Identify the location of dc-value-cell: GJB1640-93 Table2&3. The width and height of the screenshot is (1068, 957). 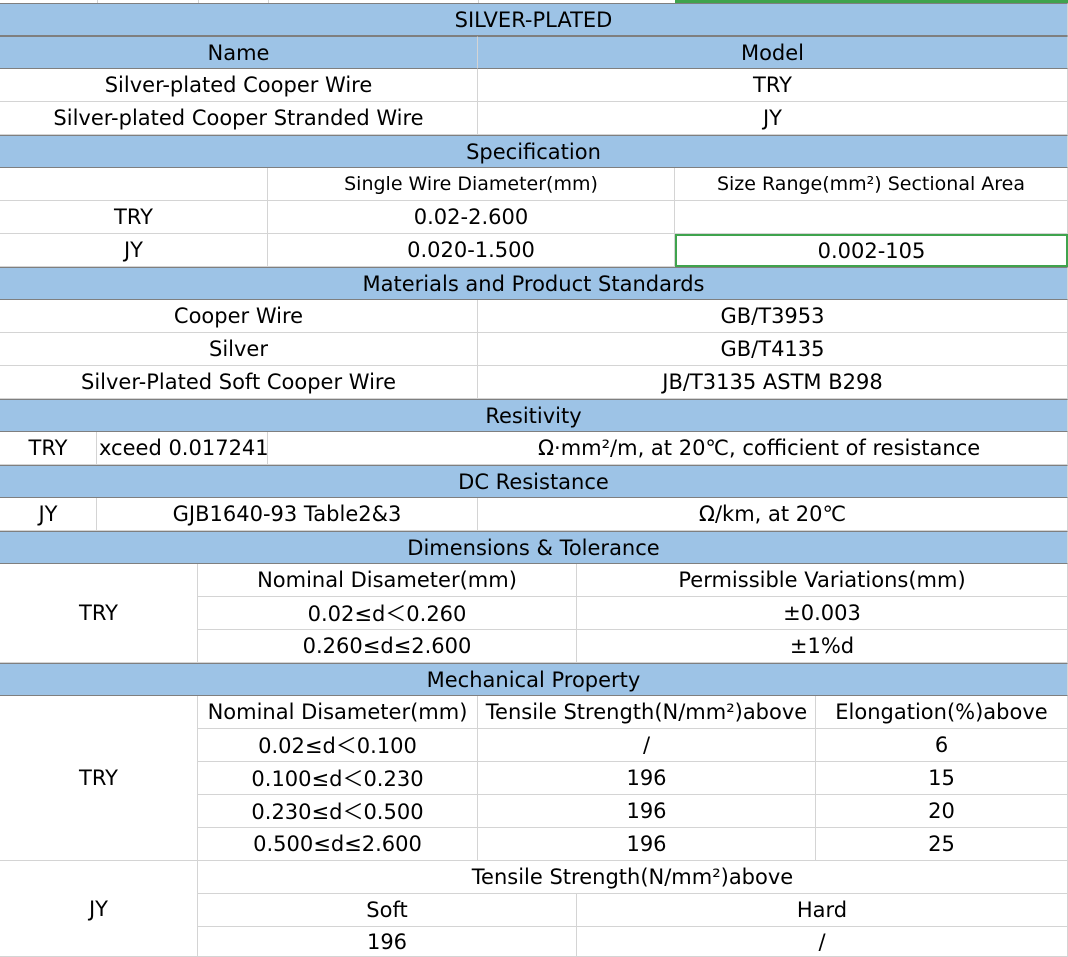
(287, 514).